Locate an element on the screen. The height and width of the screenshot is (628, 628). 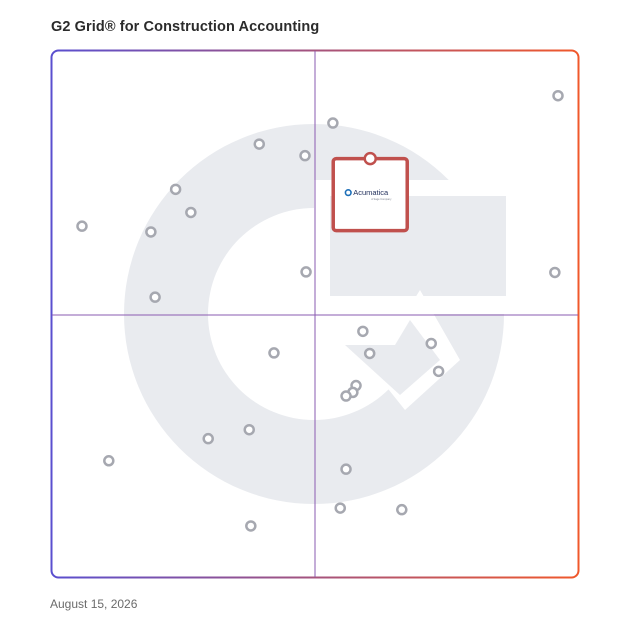
acumatica-label: Acumatica is located at coordinates (371, 192).